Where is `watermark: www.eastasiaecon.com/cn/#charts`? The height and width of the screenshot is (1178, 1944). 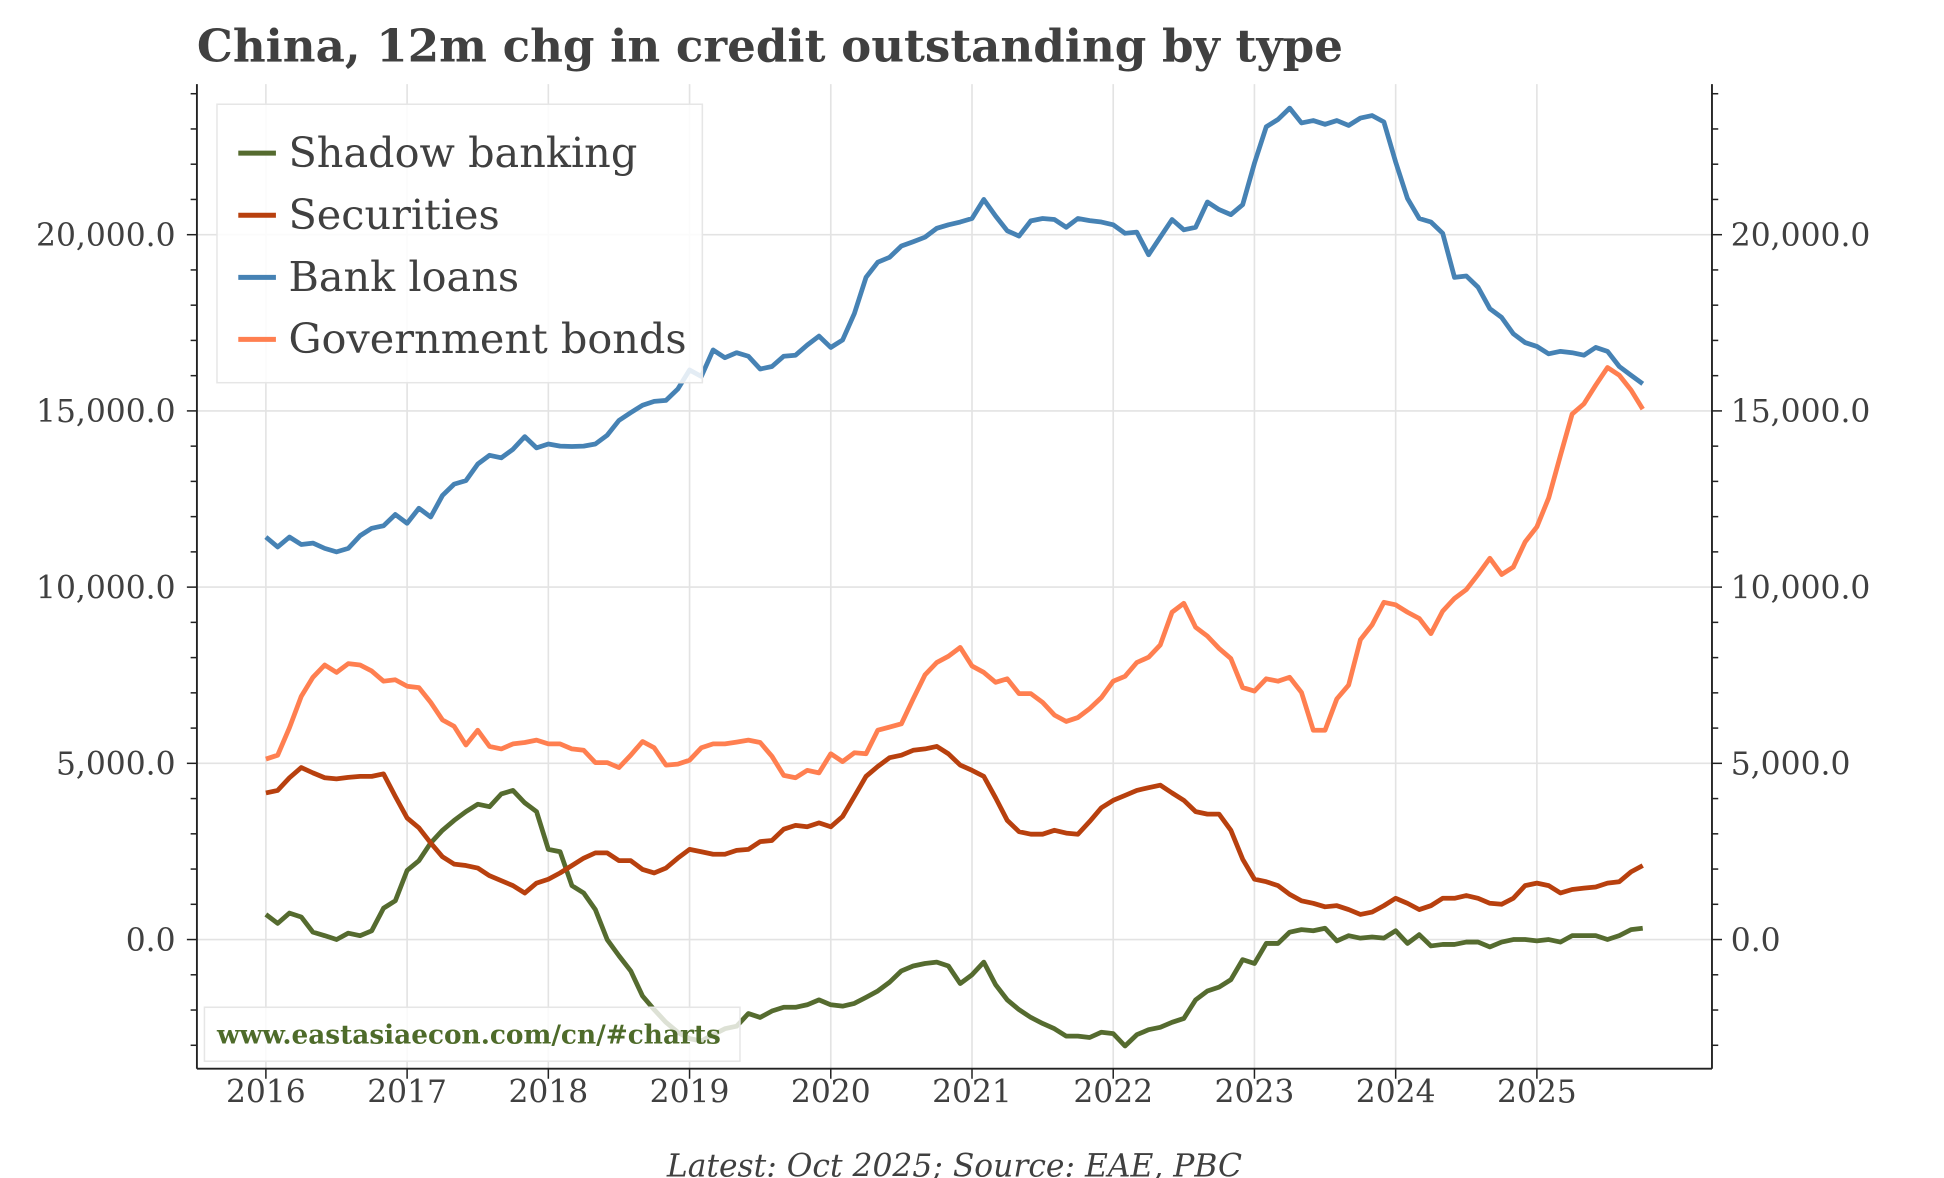 watermark: www.eastasiaecon.com/cn/#charts is located at coordinates (472, 1034).